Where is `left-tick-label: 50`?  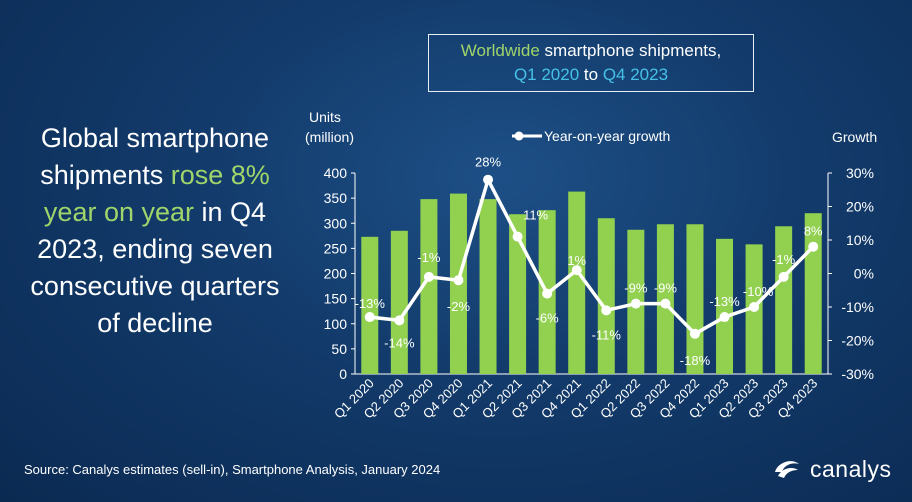 left-tick-label: 50 is located at coordinates (339, 349).